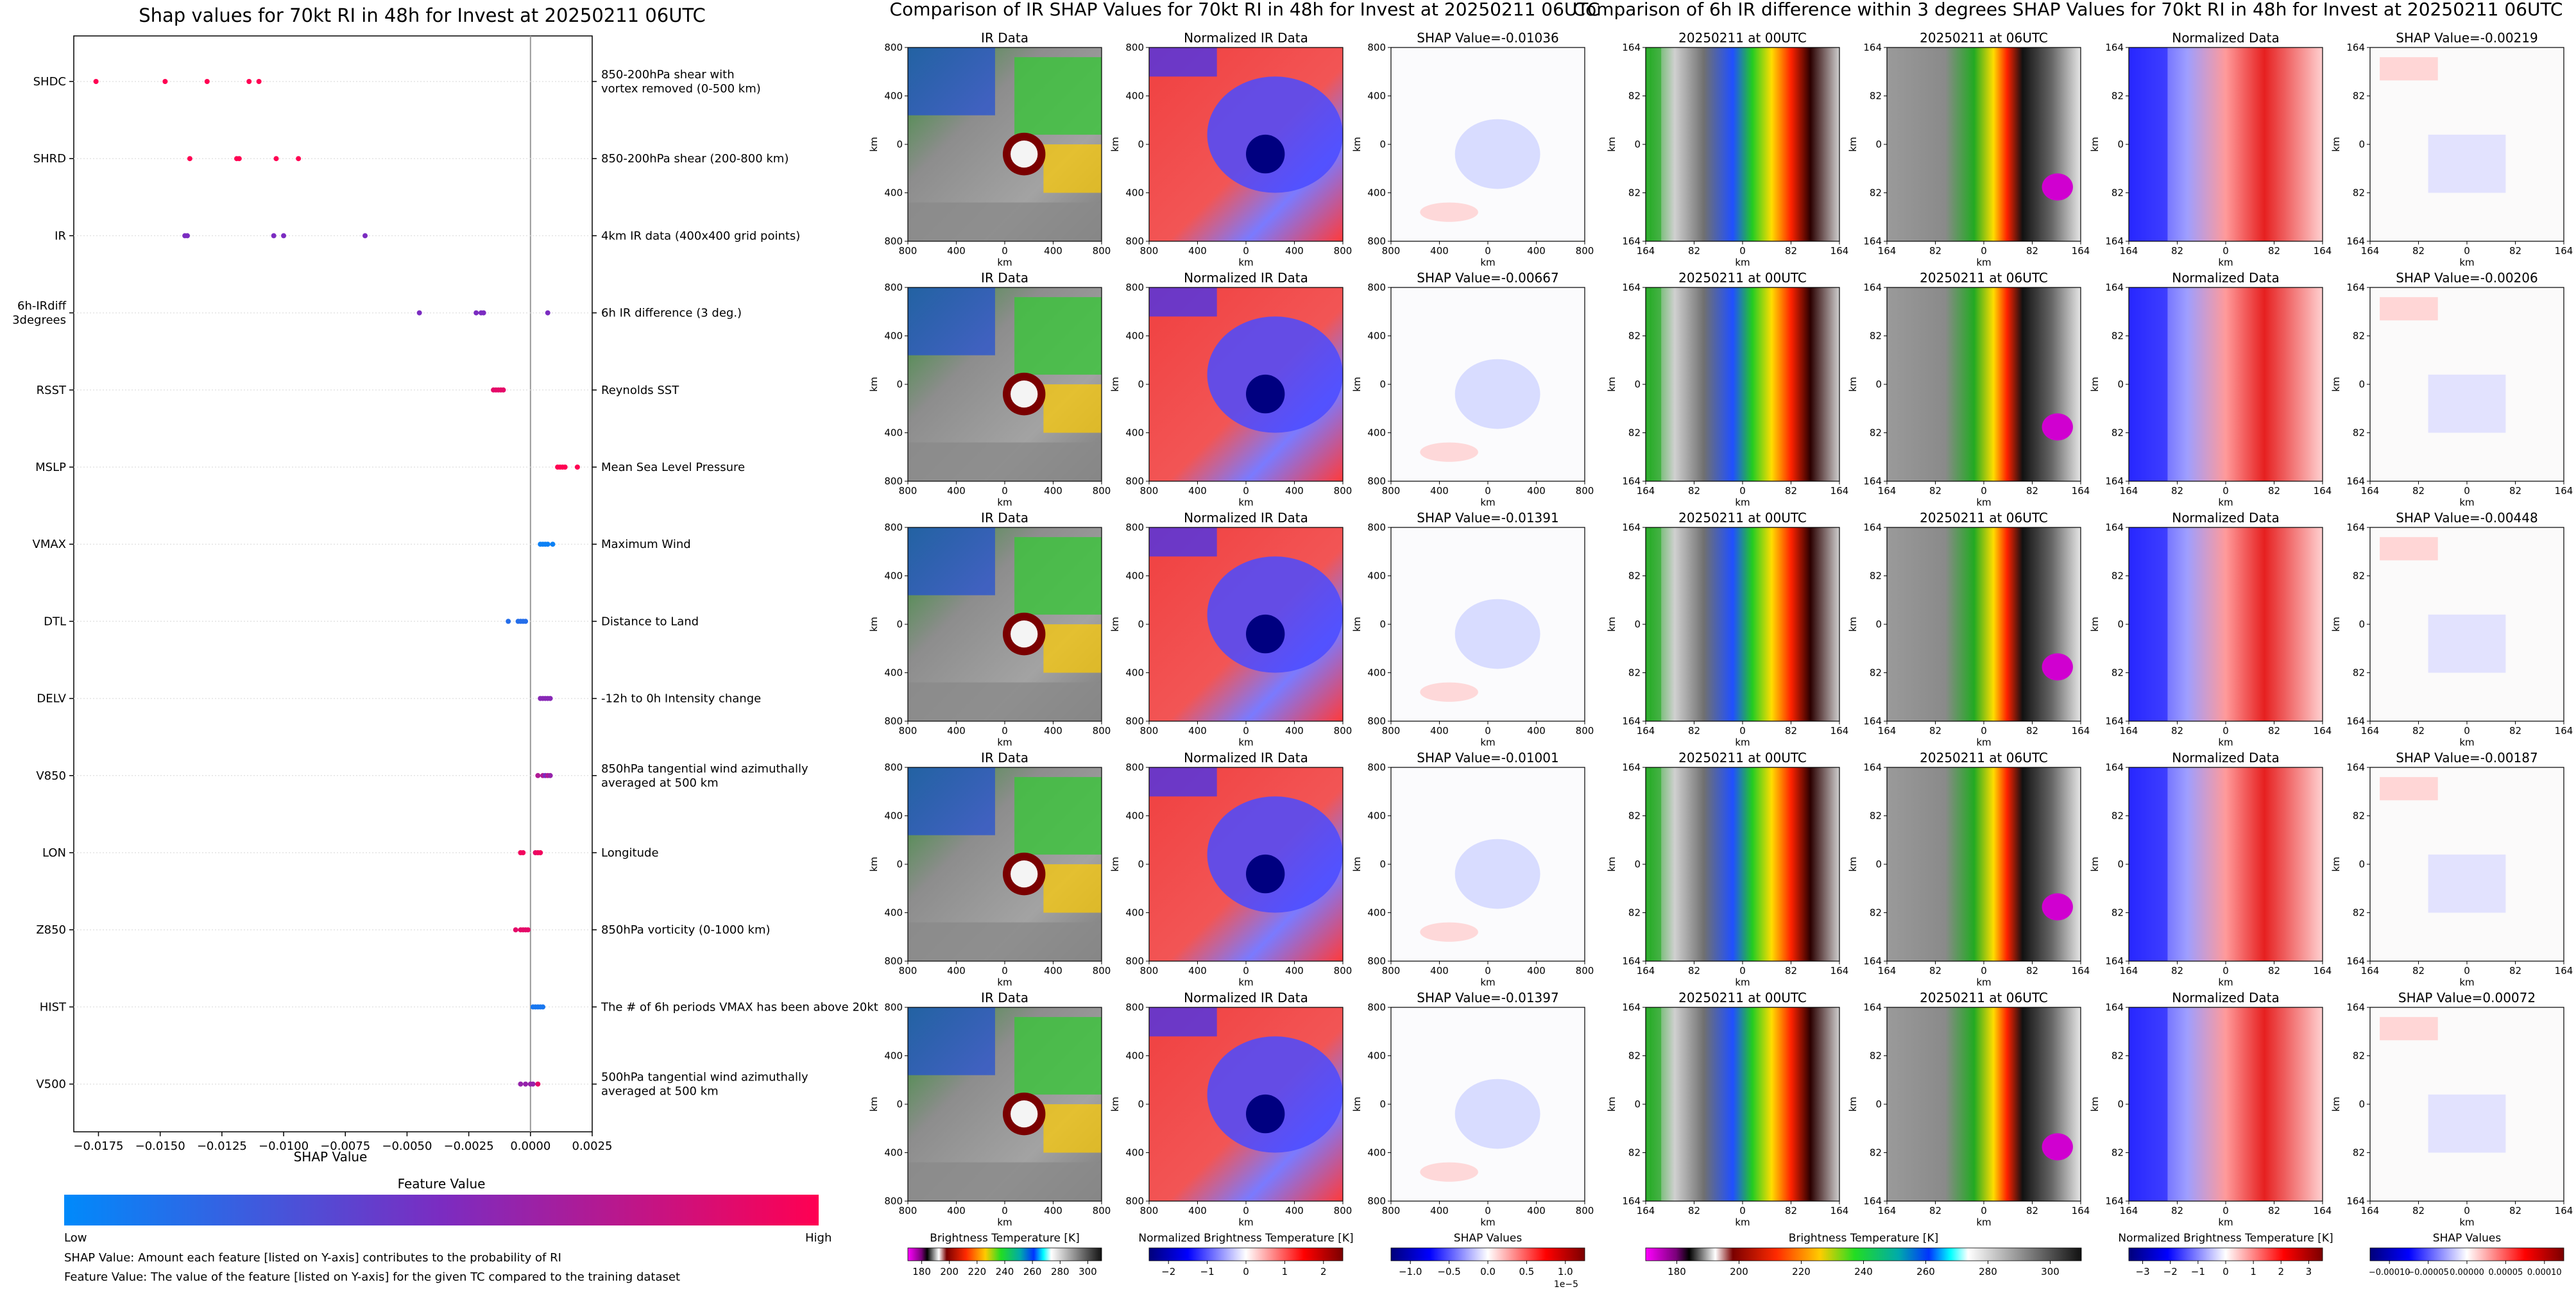  What do you see at coordinates (1245, 1238) in the screenshot?
I see `colorbar-label: Normalized Brightness Temperature [K]` at bounding box center [1245, 1238].